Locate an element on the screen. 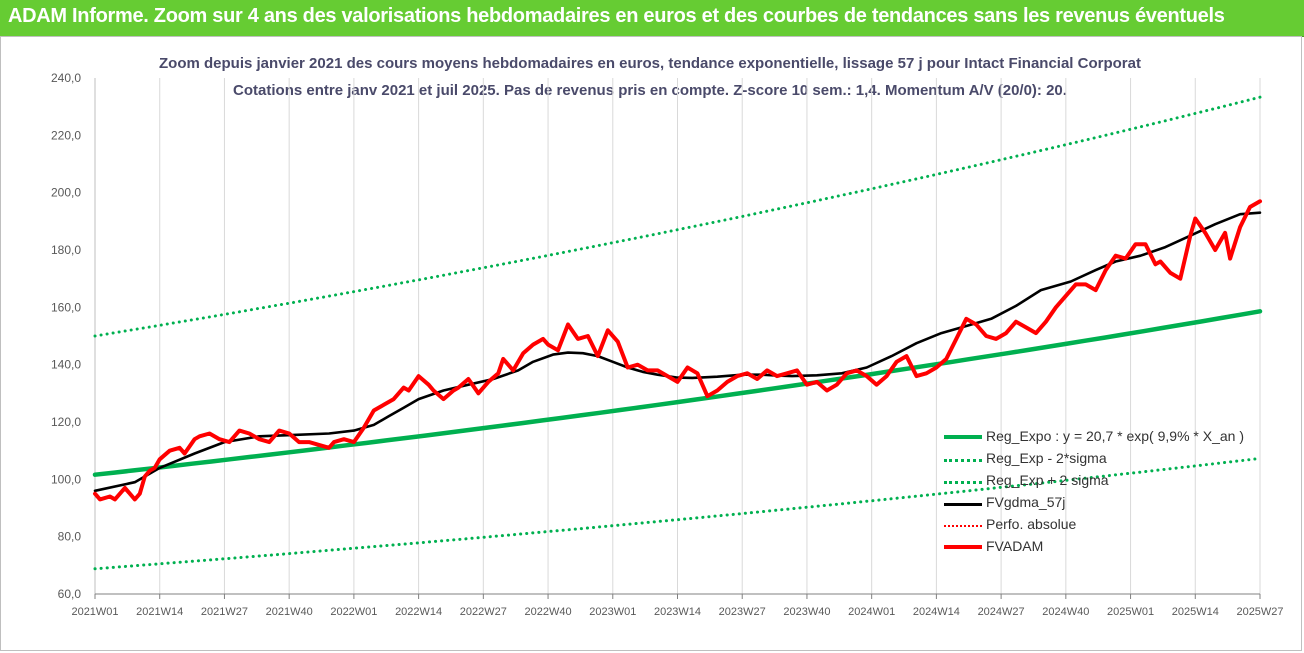  x-tick-label: 2023W27 is located at coordinates (742, 612).